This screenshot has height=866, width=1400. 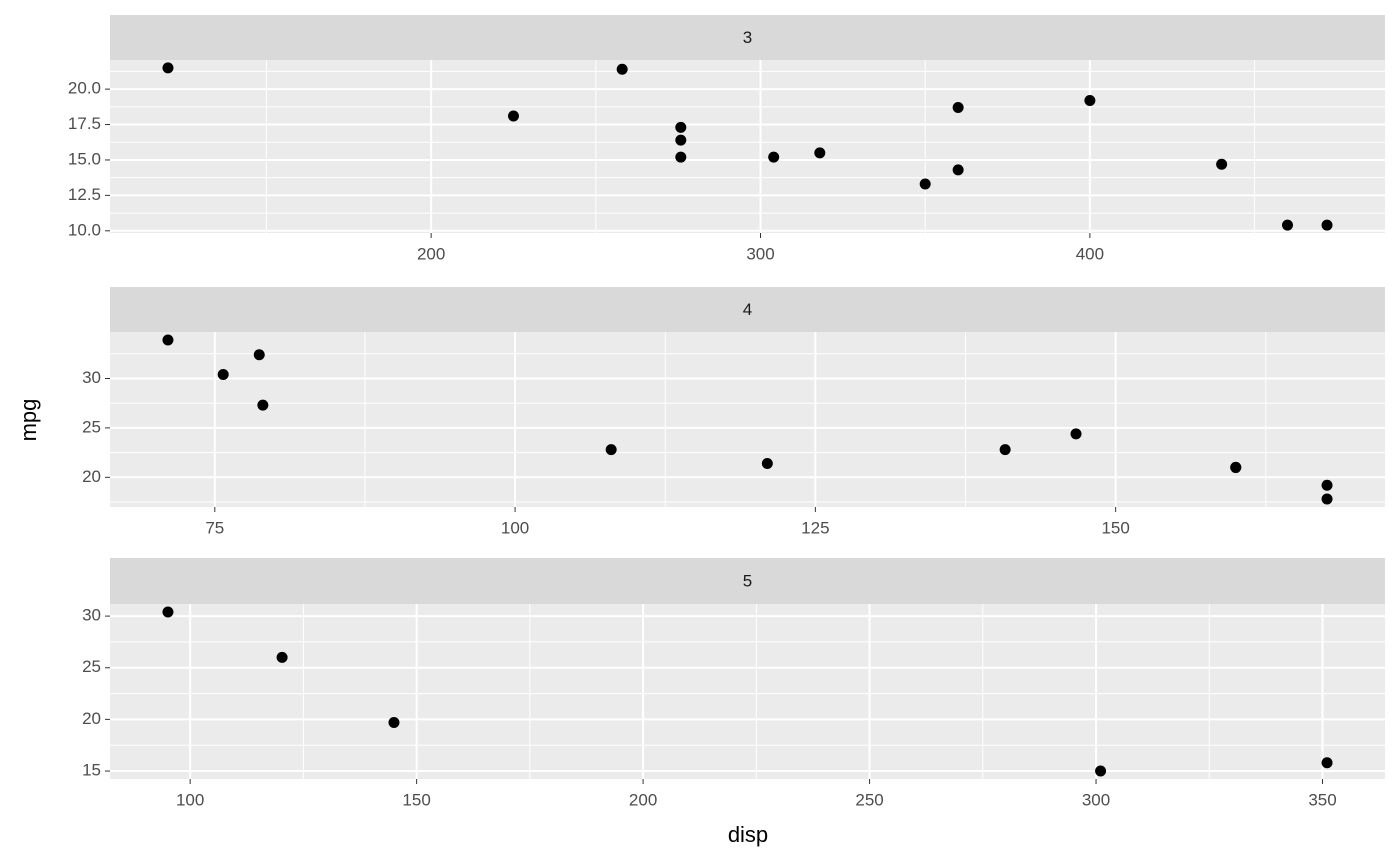 I want to click on x-axis-title: disp, so click(x=748, y=834).